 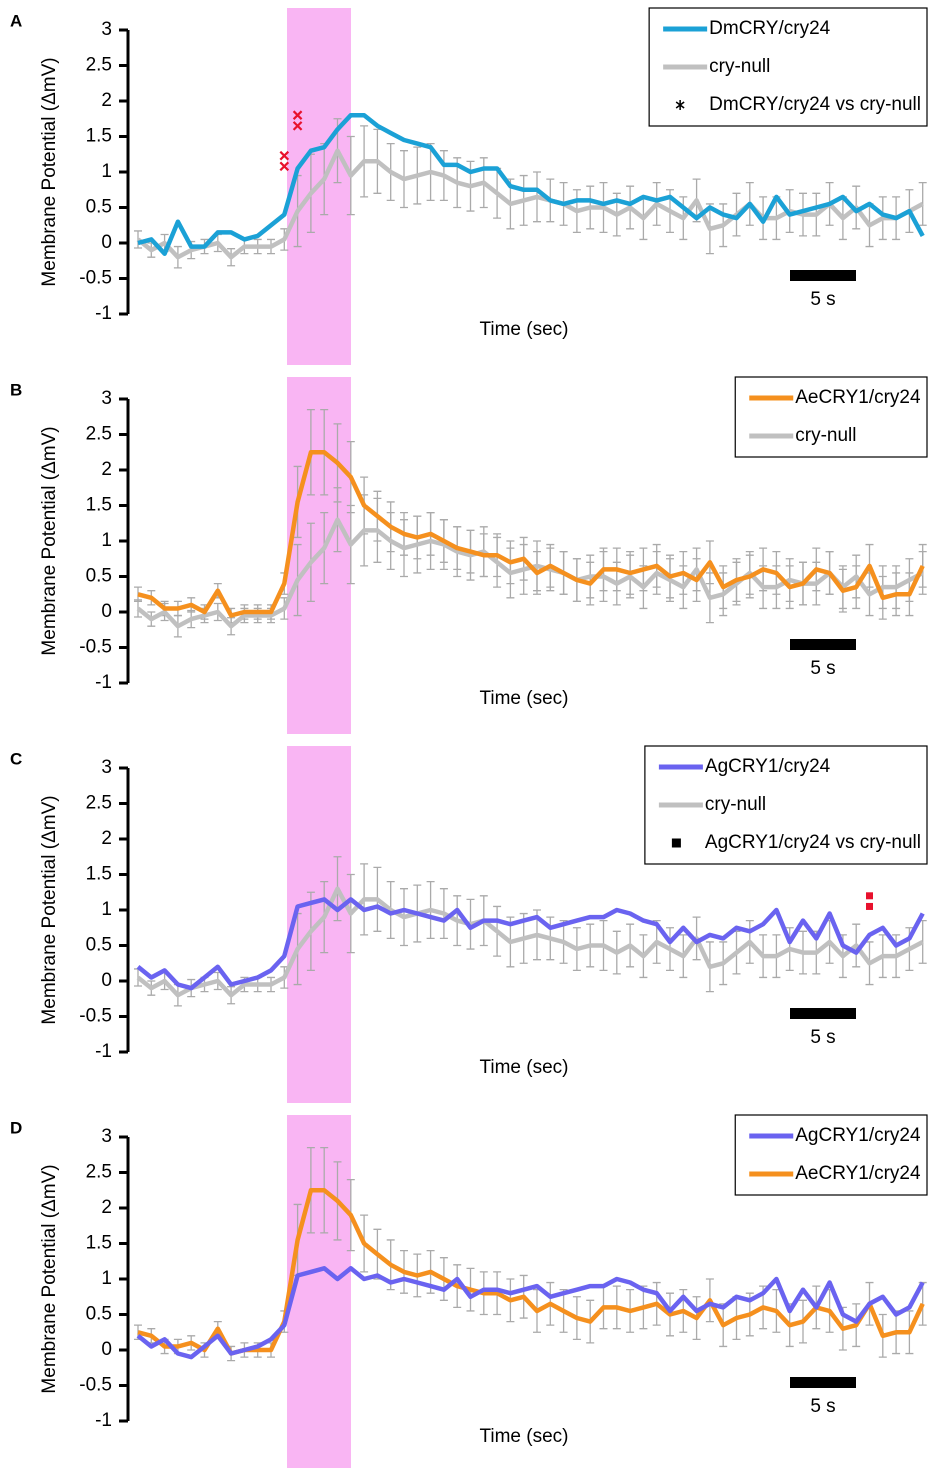 I want to click on legend-label: AgCRY1/cry24 vs cry-null, so click(x=813, y=842).